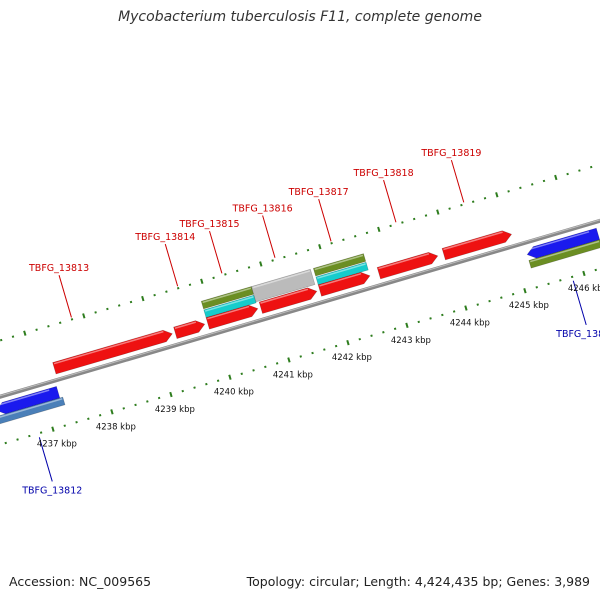  What do you see at coordinates (584, 289) in the screenshot?
I see `scale-label: 4246 kbp` at bounding box center [584, 289].